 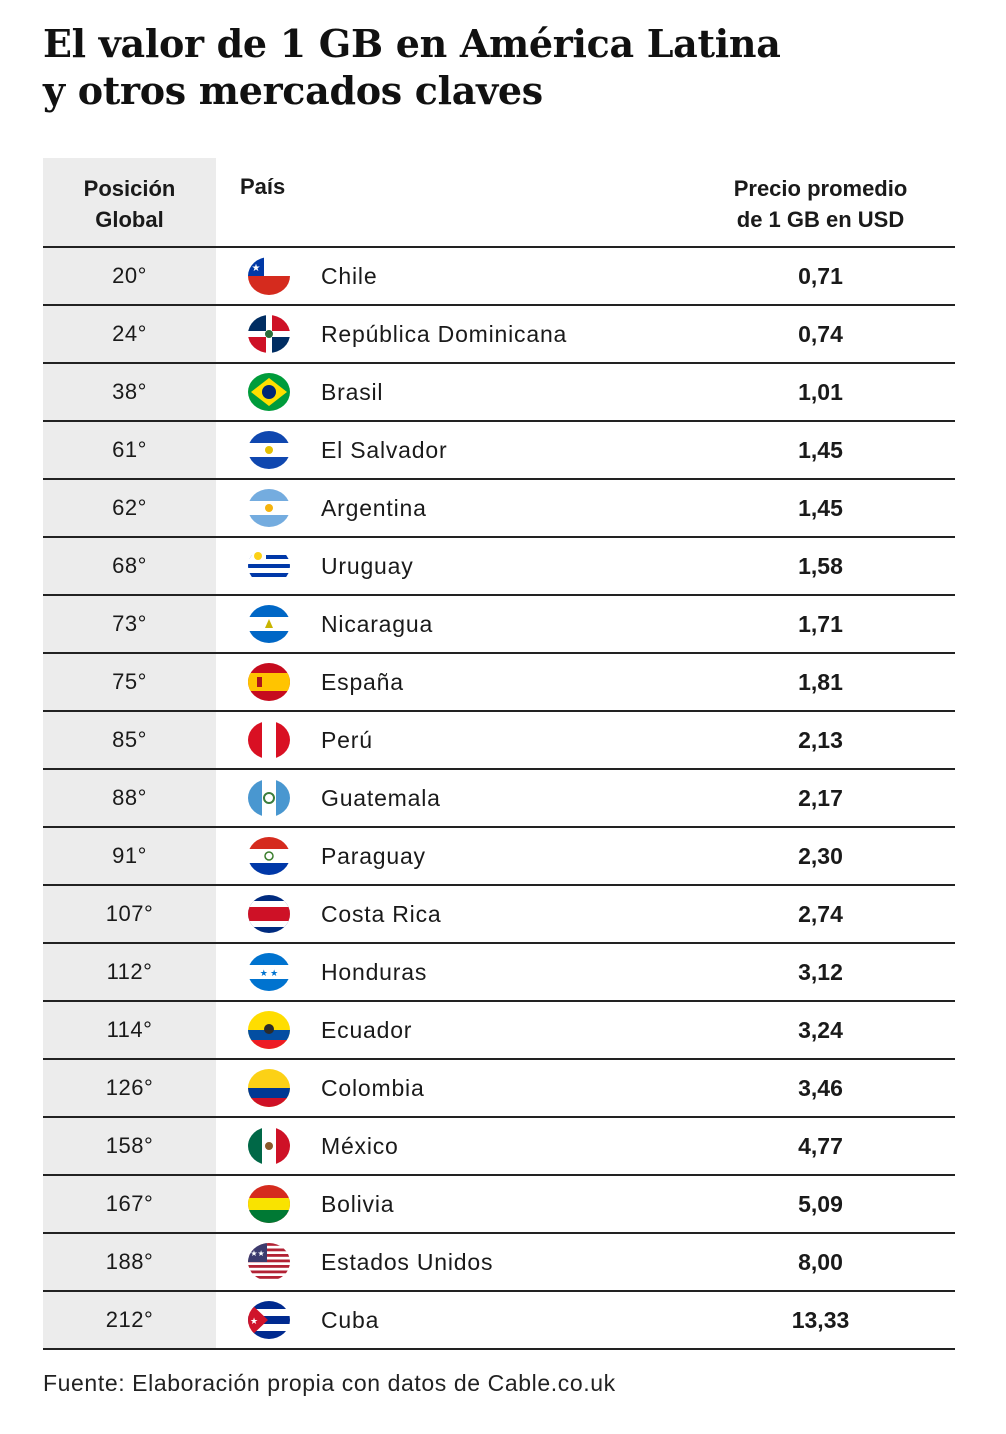 I want to click on price-cell: 3,46, so click(x=820, y=1088).